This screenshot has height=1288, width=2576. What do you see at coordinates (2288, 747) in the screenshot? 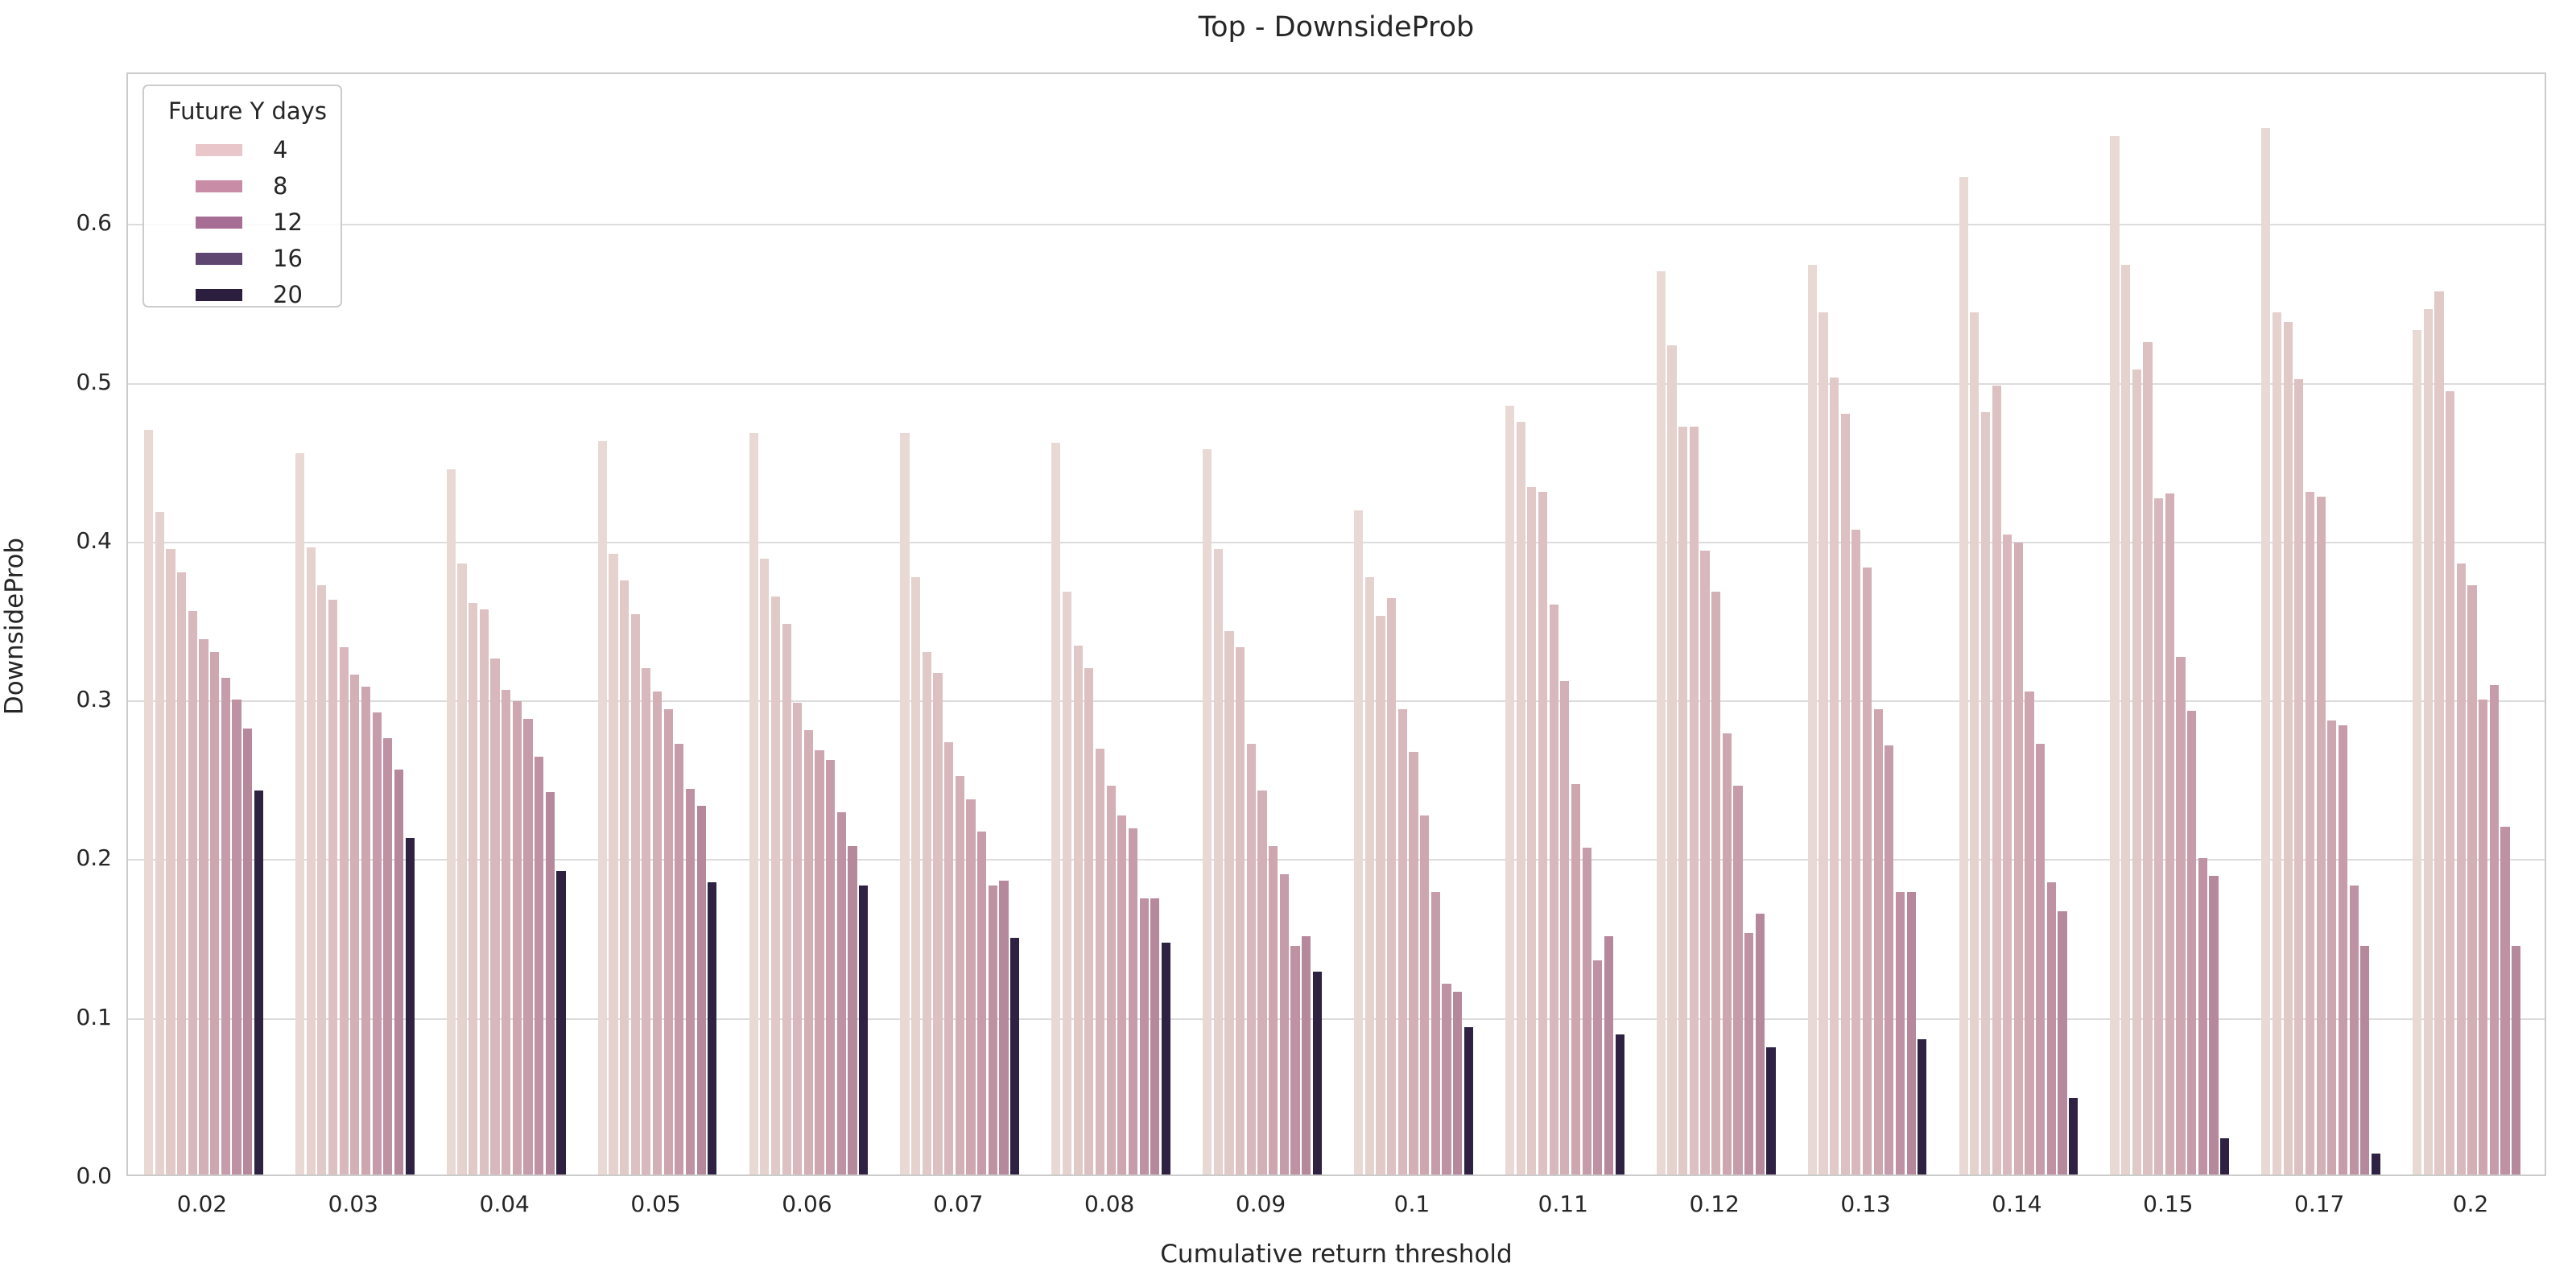
I see `bar-group0.17-hue3` at bounding box center [2288, 747].